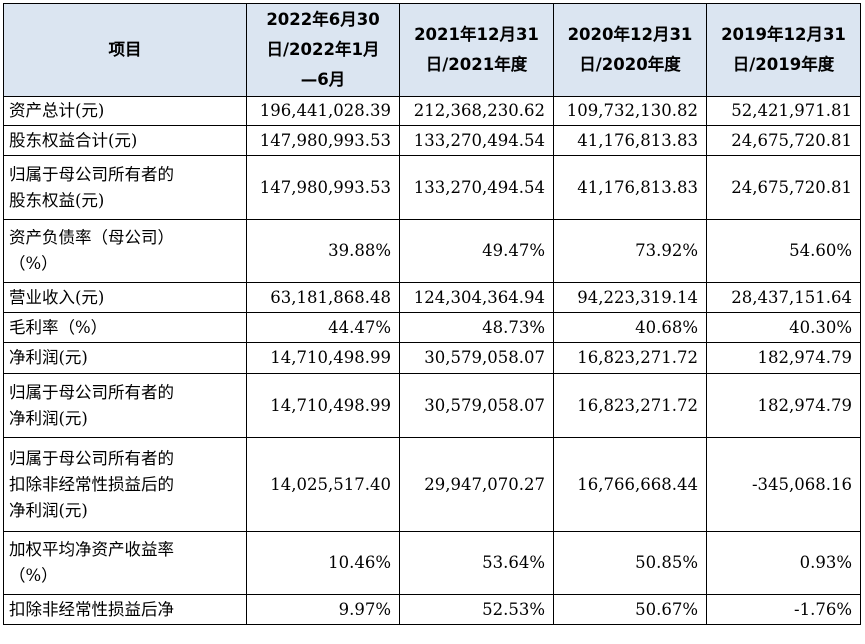 The width and height of the screenshot is (865, 644). What do you see at coordinates (125, 297) in the screenshot?
I see `row-label: 营业收入(元)` at bounding box center [125, 297].